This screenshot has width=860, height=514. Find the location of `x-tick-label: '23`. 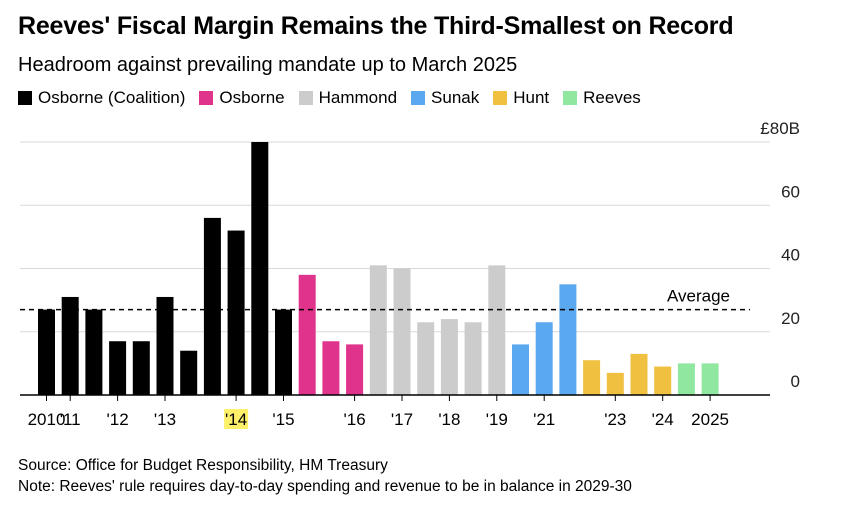

x-tick-label: '23 is located at coordinates (615, 419).